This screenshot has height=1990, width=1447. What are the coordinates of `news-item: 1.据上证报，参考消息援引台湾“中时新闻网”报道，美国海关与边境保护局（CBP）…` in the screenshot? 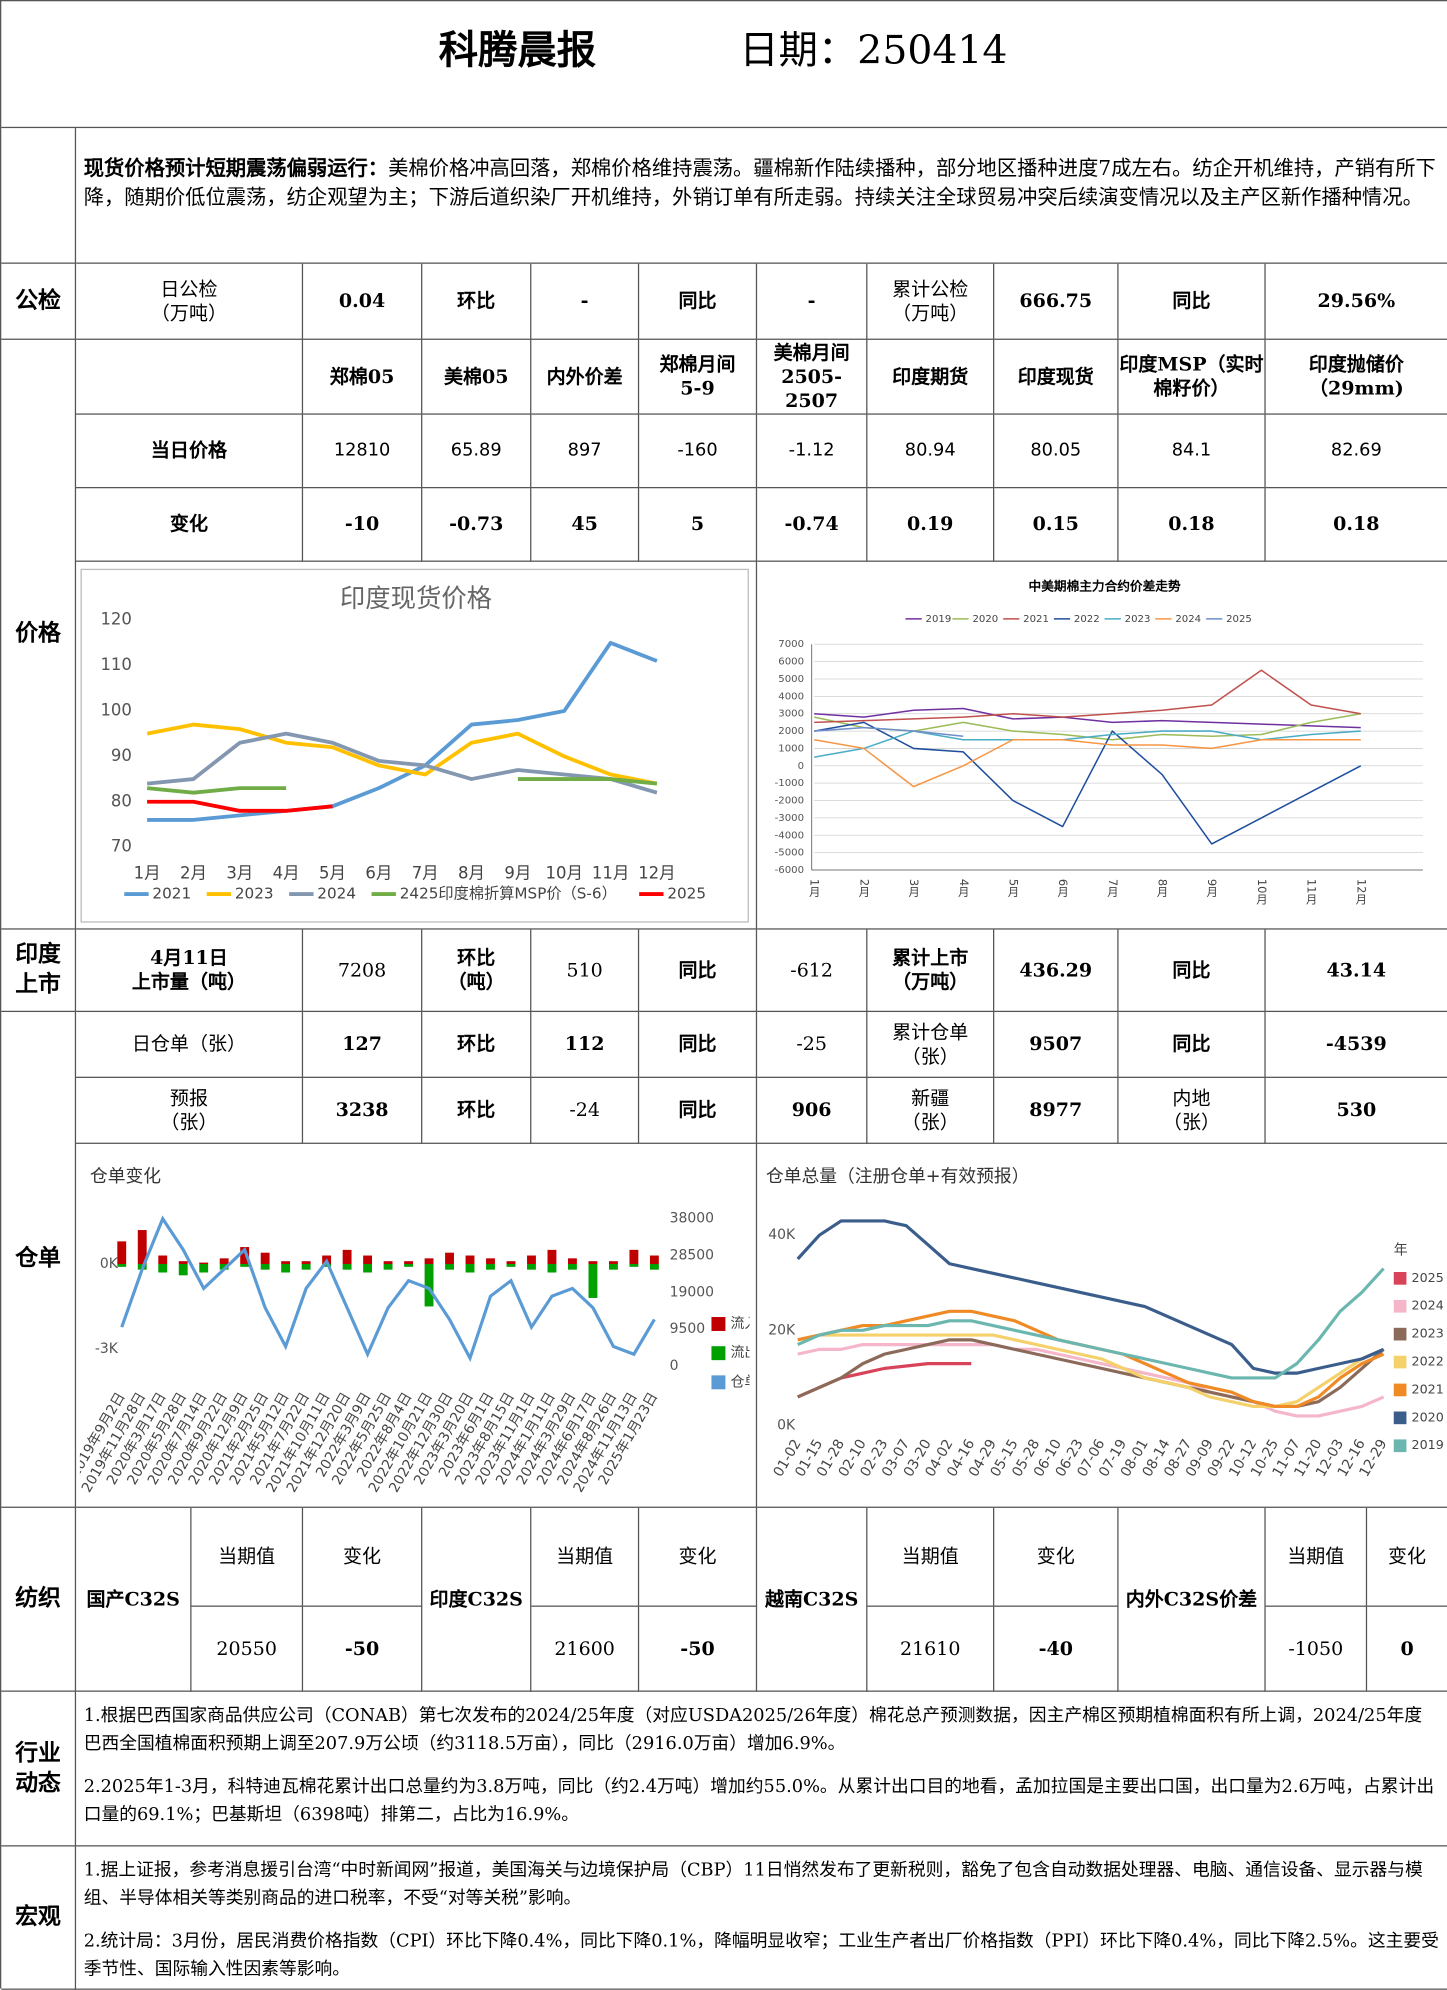 It's located at (753, 1884).